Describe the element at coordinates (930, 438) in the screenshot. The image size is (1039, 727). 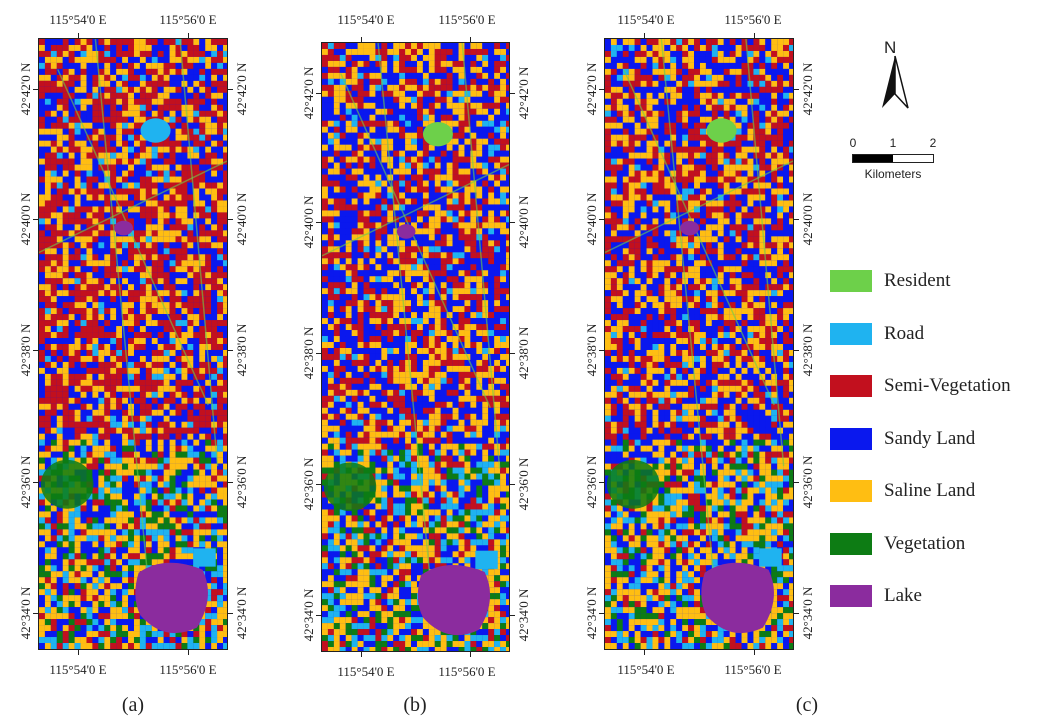
I see `legend-label: Sandy Land` at that location.